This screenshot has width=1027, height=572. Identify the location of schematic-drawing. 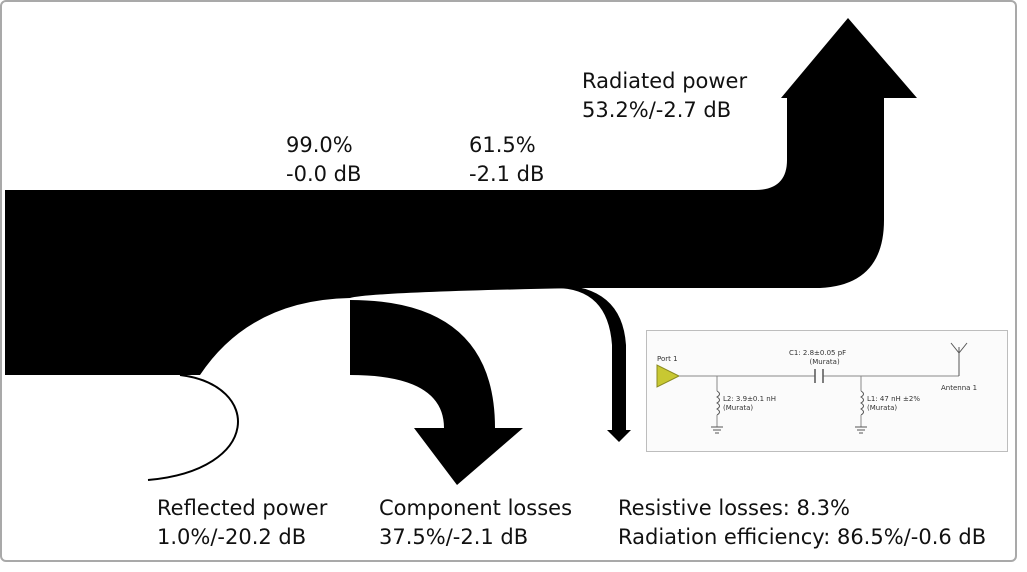
(812, 388).